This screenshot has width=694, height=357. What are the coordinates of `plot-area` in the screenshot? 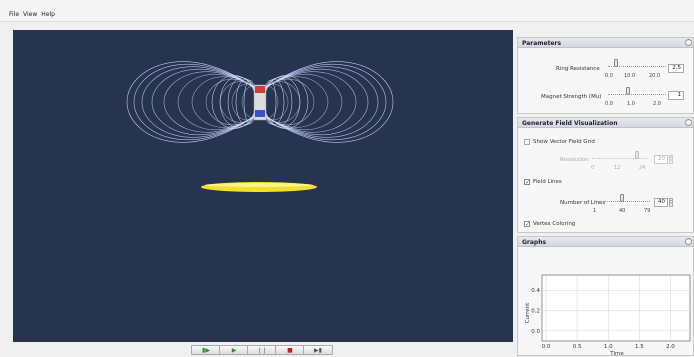 It's located at (616, 308).